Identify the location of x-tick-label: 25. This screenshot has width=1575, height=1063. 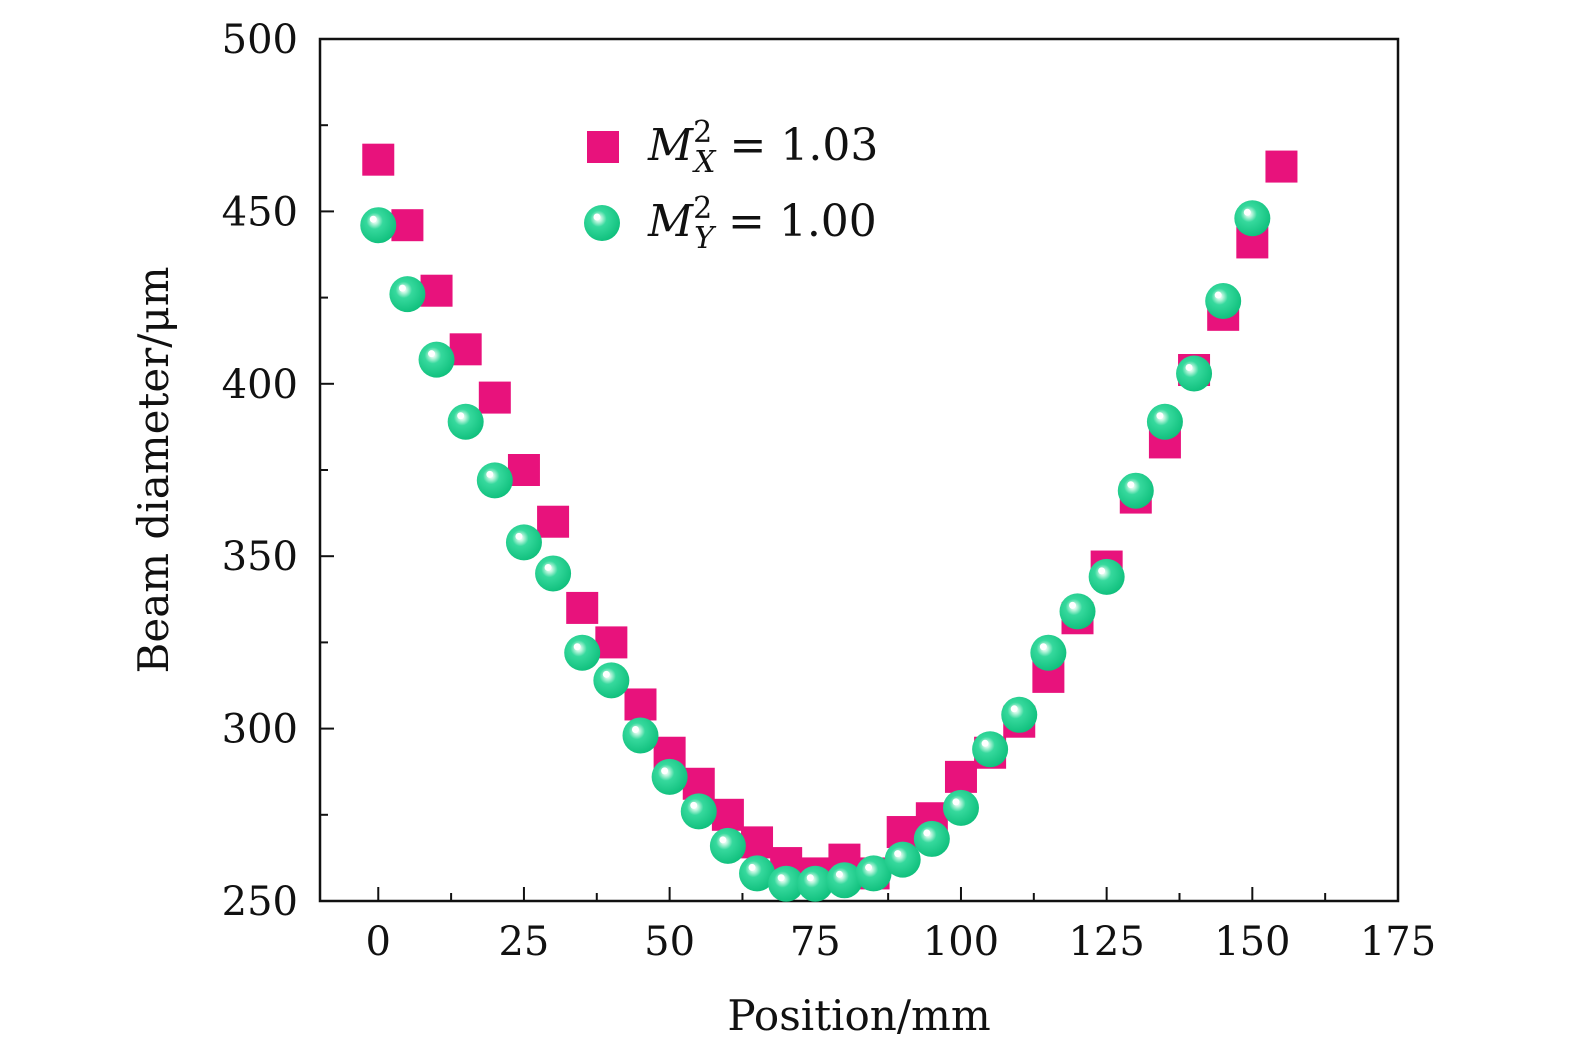
(523, 942).